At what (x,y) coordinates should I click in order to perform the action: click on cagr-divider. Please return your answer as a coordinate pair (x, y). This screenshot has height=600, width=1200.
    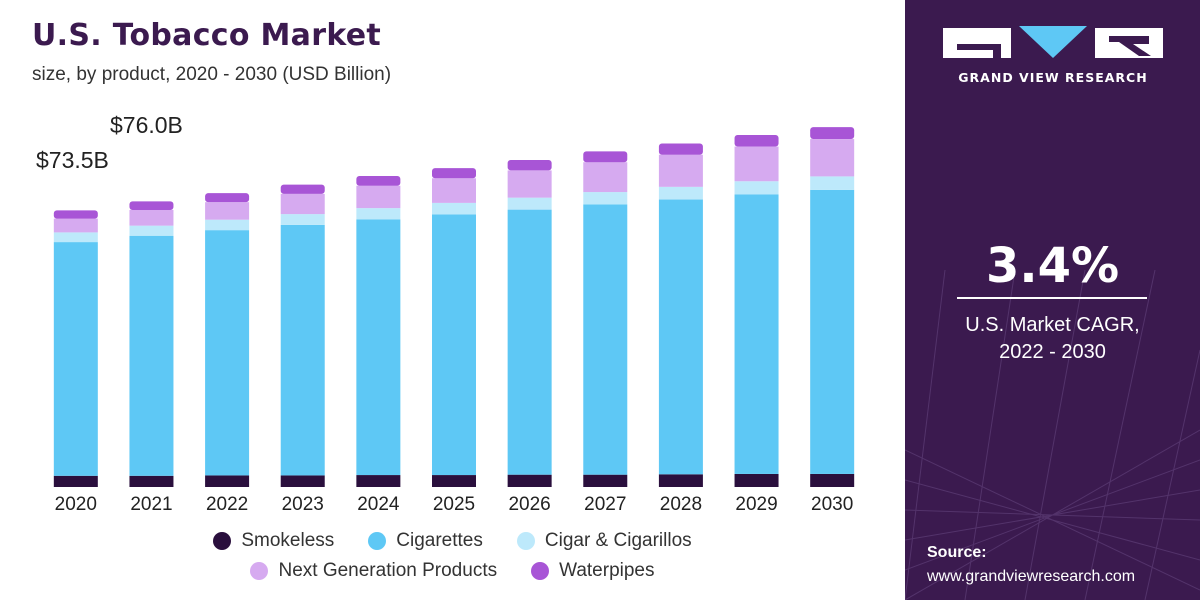
    Looking at the image, I should click on (1052, 298).